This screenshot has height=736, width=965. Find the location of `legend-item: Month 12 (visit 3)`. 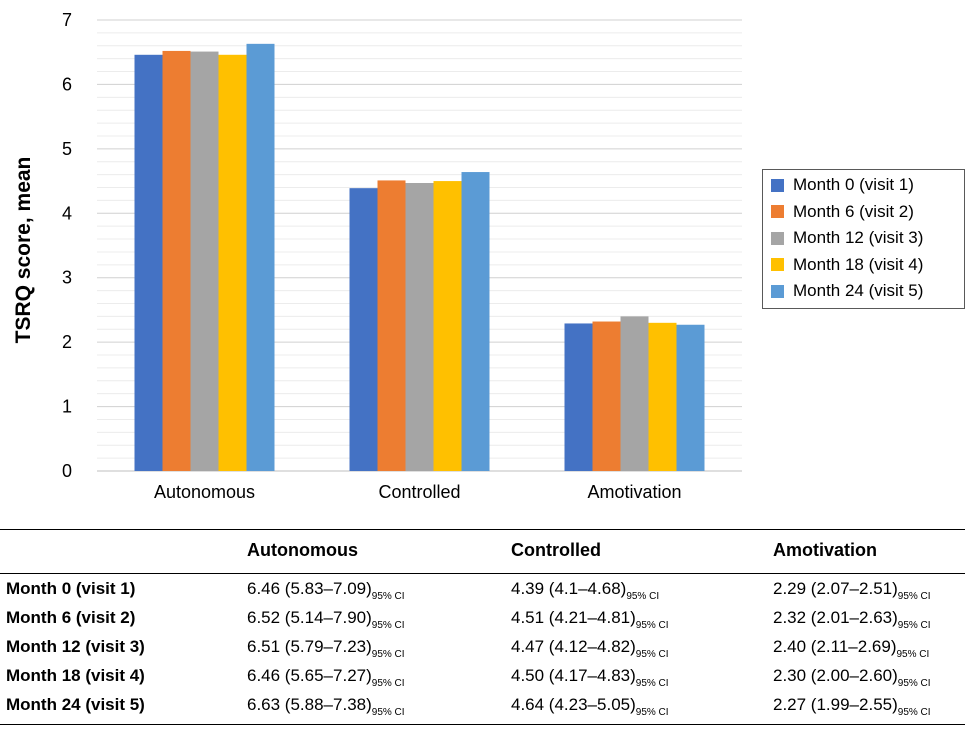

legend-item: Month 12 (visit 3) is located at coordinates (847, 238).